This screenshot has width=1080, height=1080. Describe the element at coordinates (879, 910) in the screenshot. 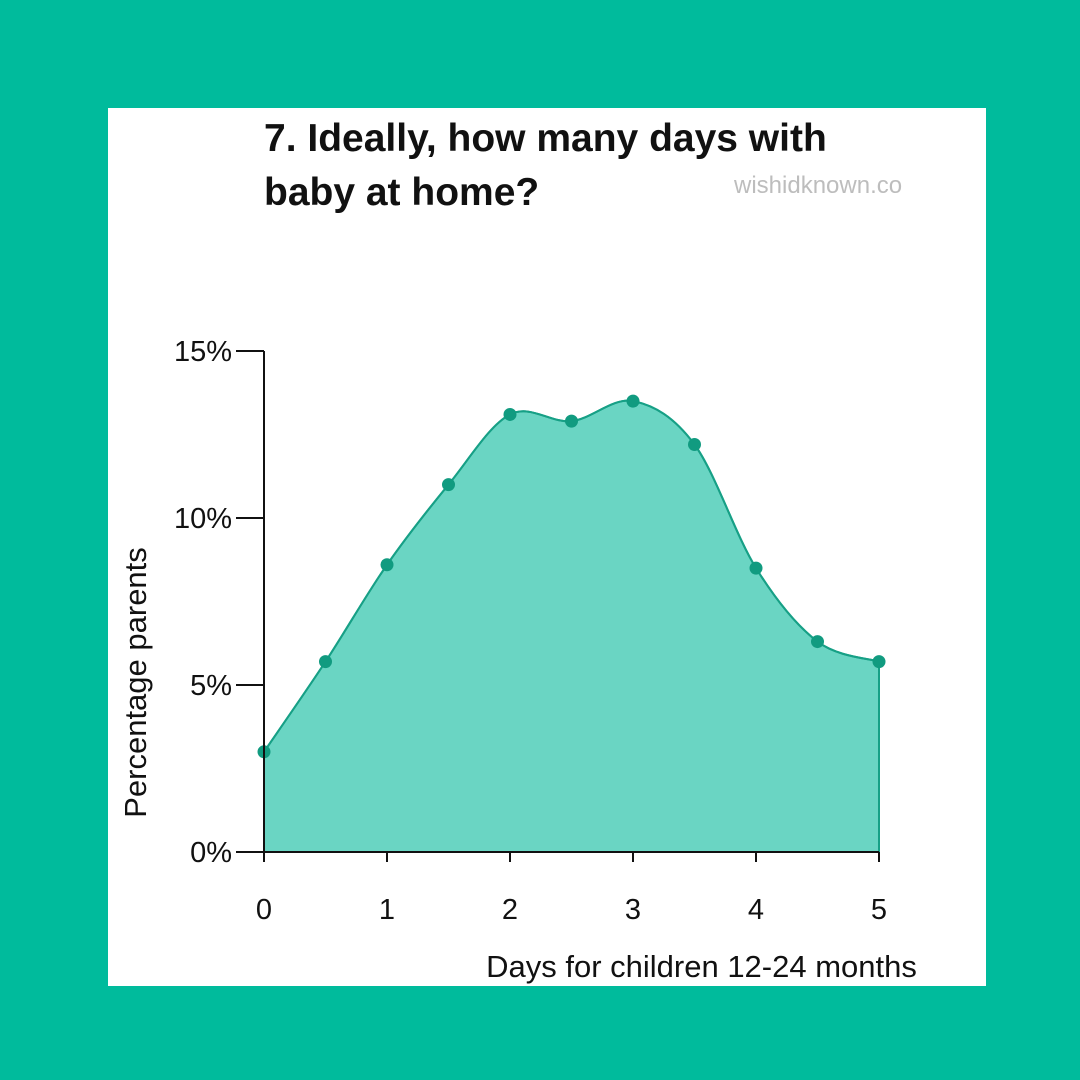

I see `x-tick-label: 5` at that location.